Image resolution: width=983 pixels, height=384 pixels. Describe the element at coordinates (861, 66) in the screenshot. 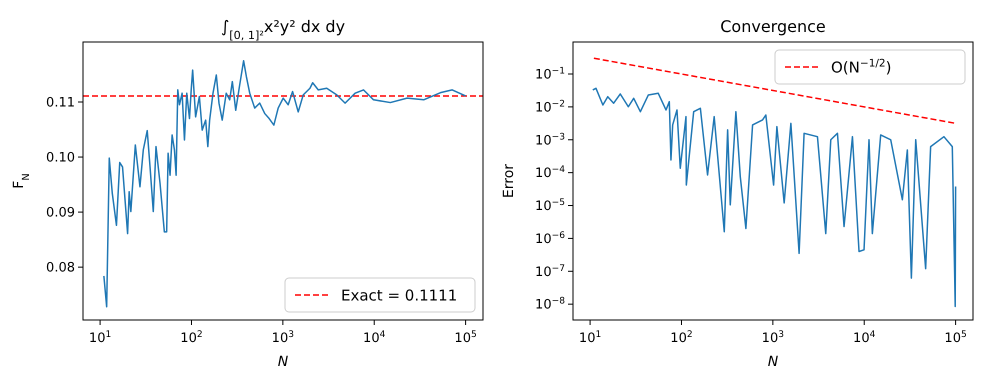

I see `legend-label: O(N$^{−1/2}$)` at that location.